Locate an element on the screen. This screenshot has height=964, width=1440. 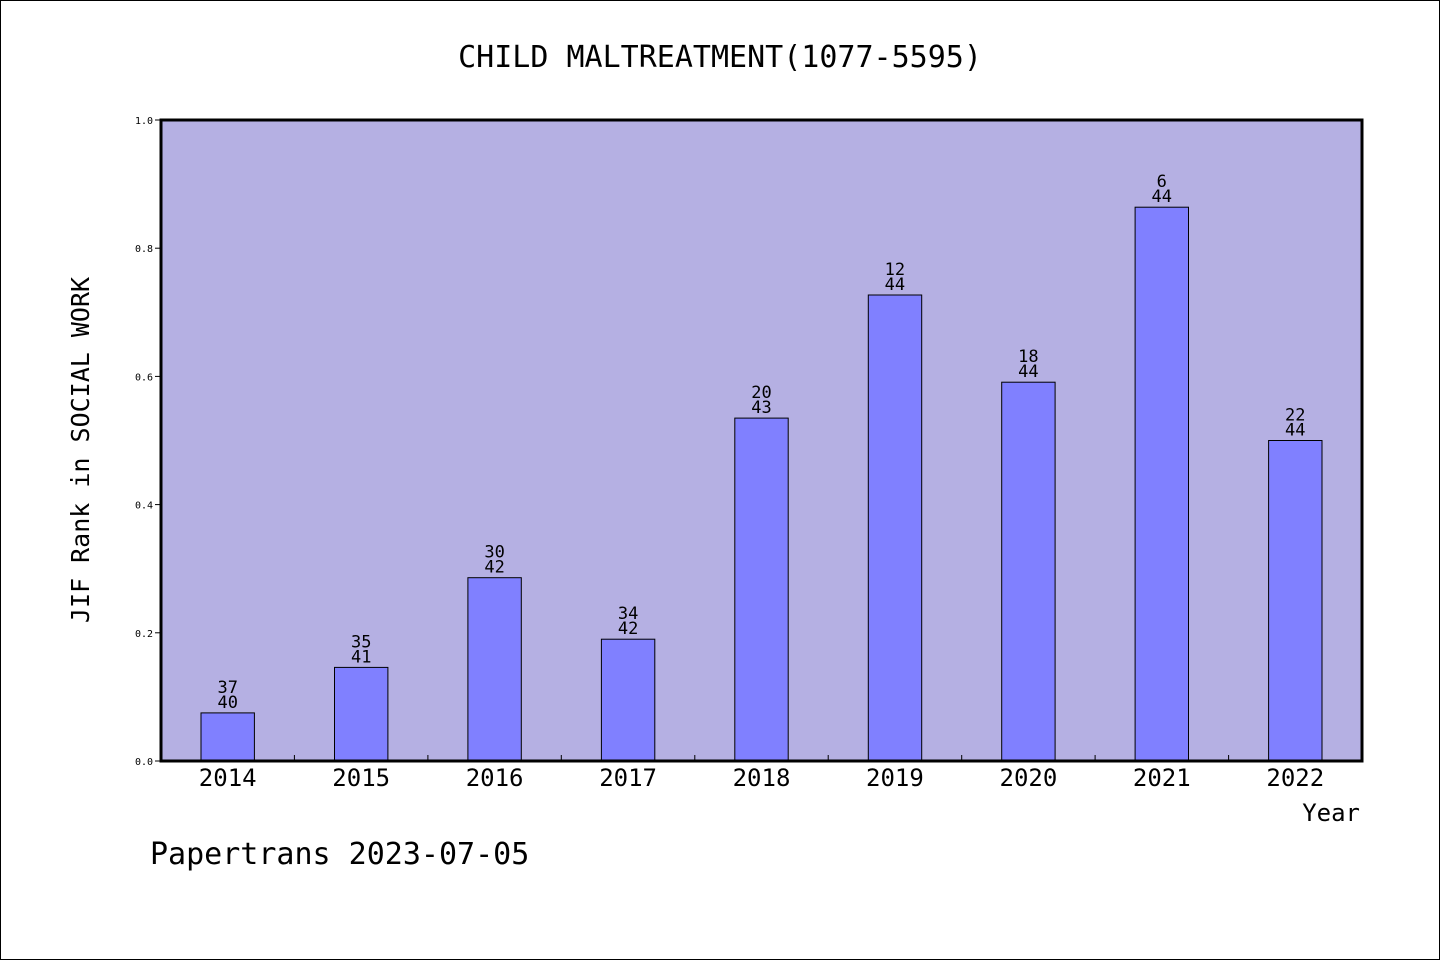
bar-rank-label: 37 is located at coordinates (227, 688).